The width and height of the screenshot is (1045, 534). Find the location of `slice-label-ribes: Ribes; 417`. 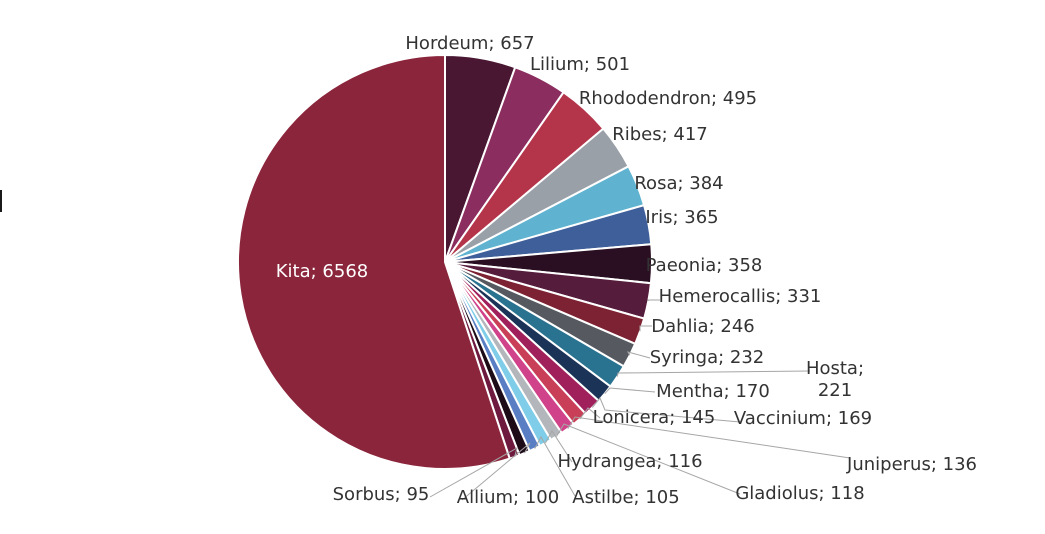

slice-label-ribes: Ribes; 417 is located at coordinates (660, 134).